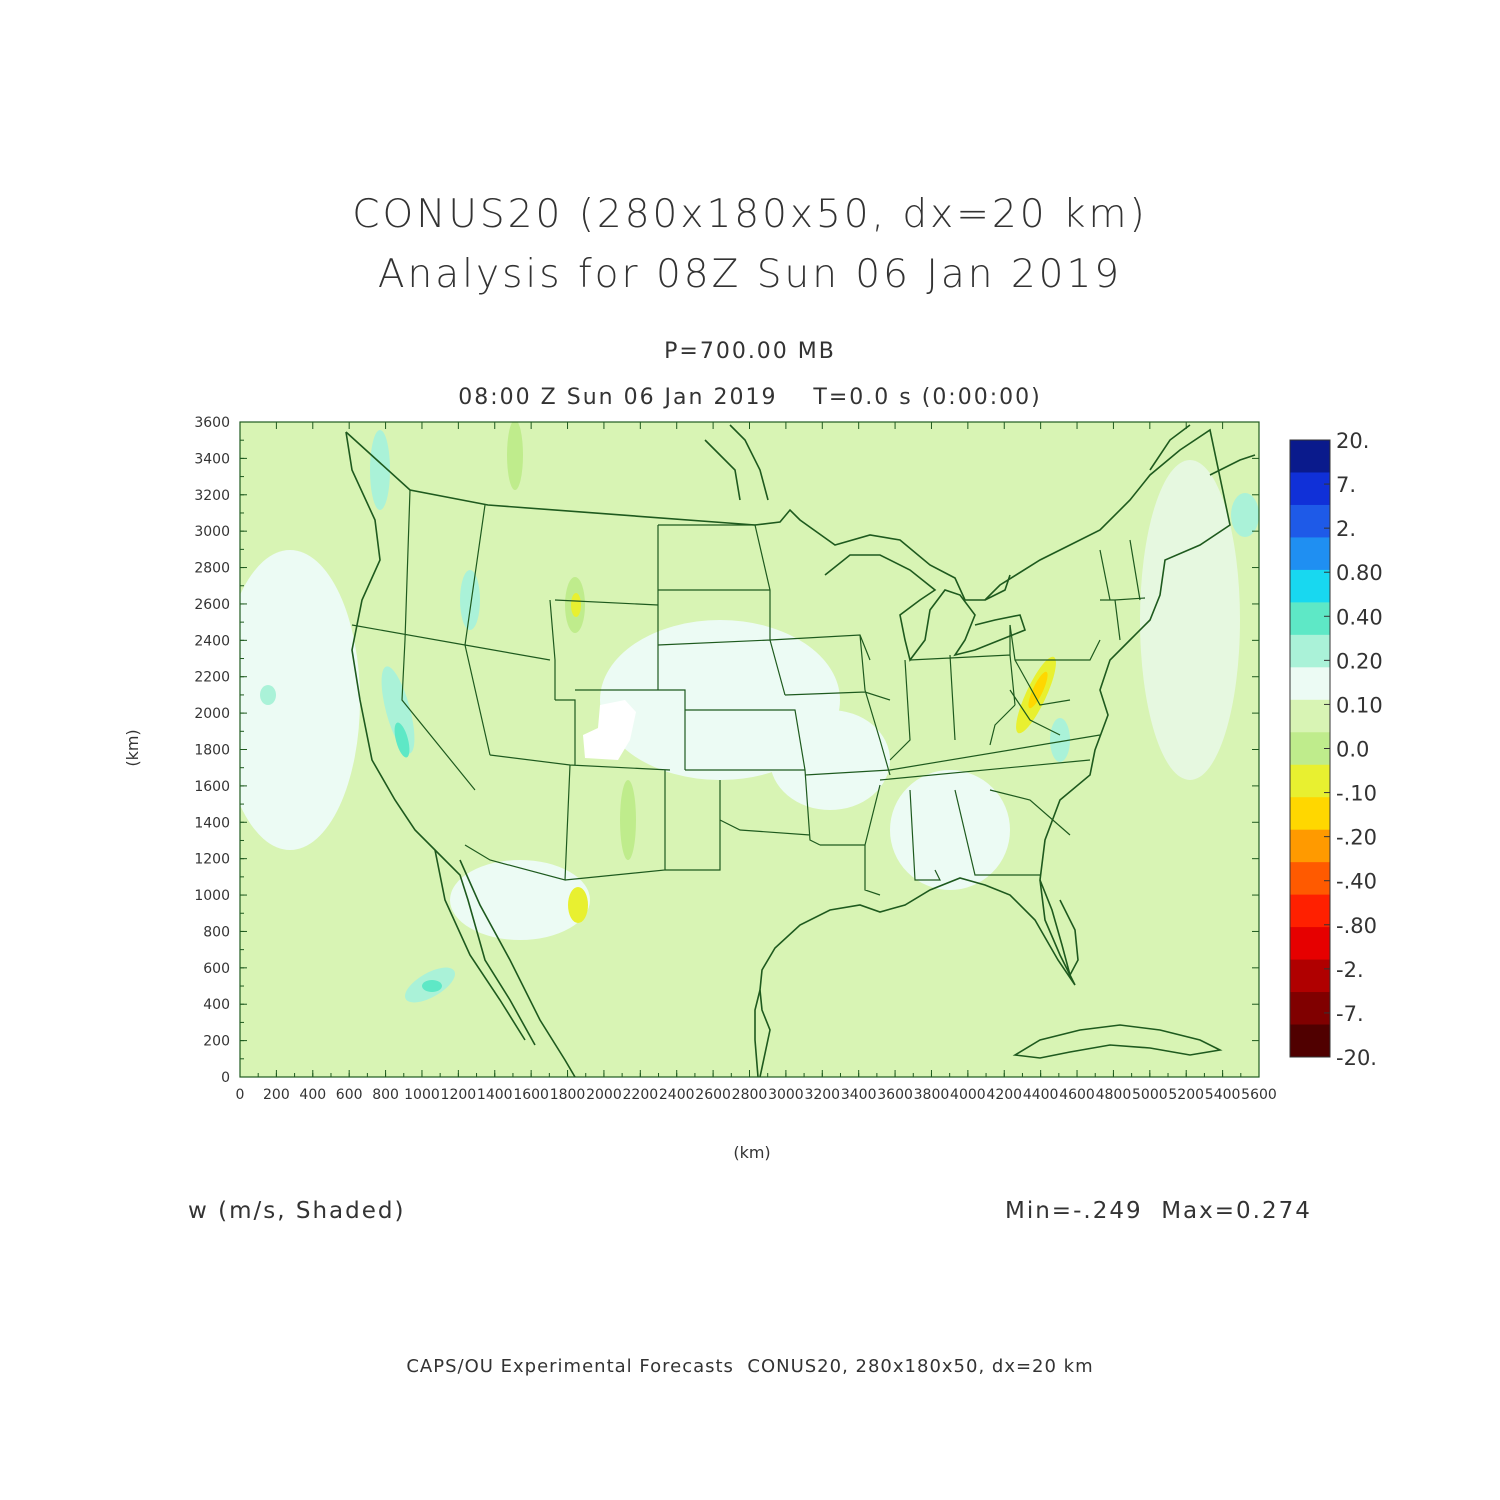  I want to click on x-tick-label: 5400, so click(1223, 1095).